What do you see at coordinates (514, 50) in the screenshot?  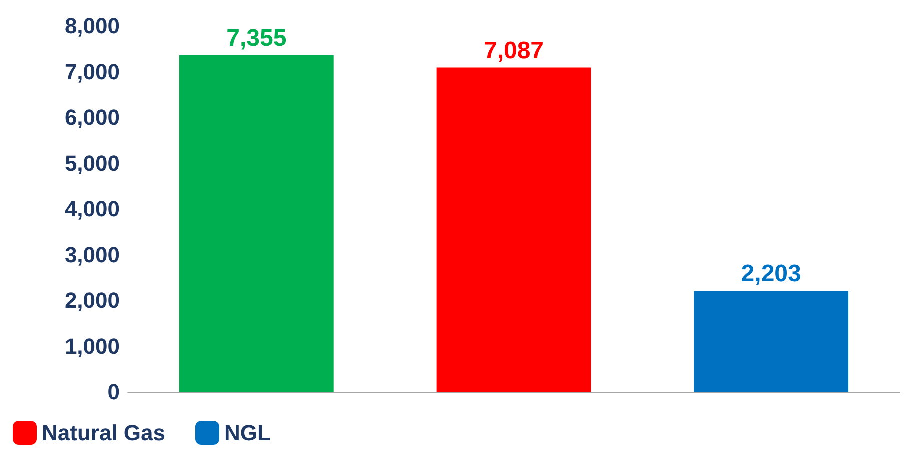 I see `data-label: 7,087` at bounding box center [514, 50].